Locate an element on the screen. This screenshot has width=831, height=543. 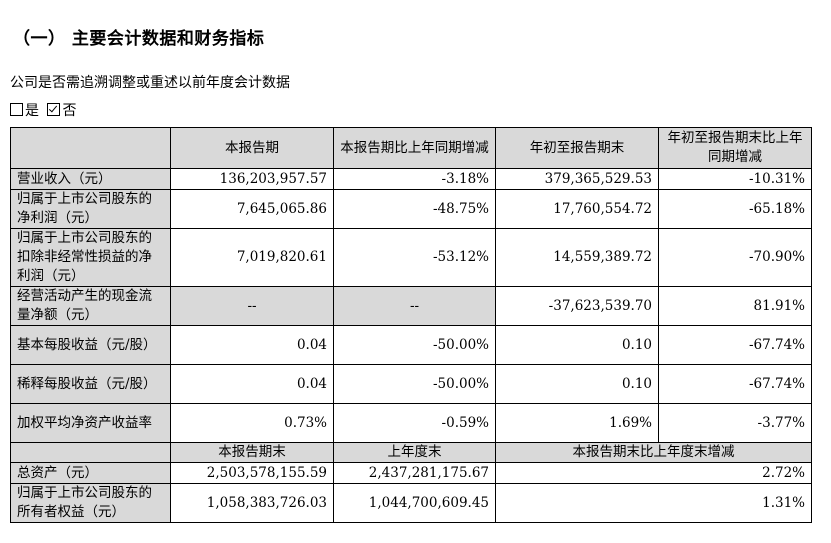
checkbox-no-checked-icon is located at coordinates (54, 109).